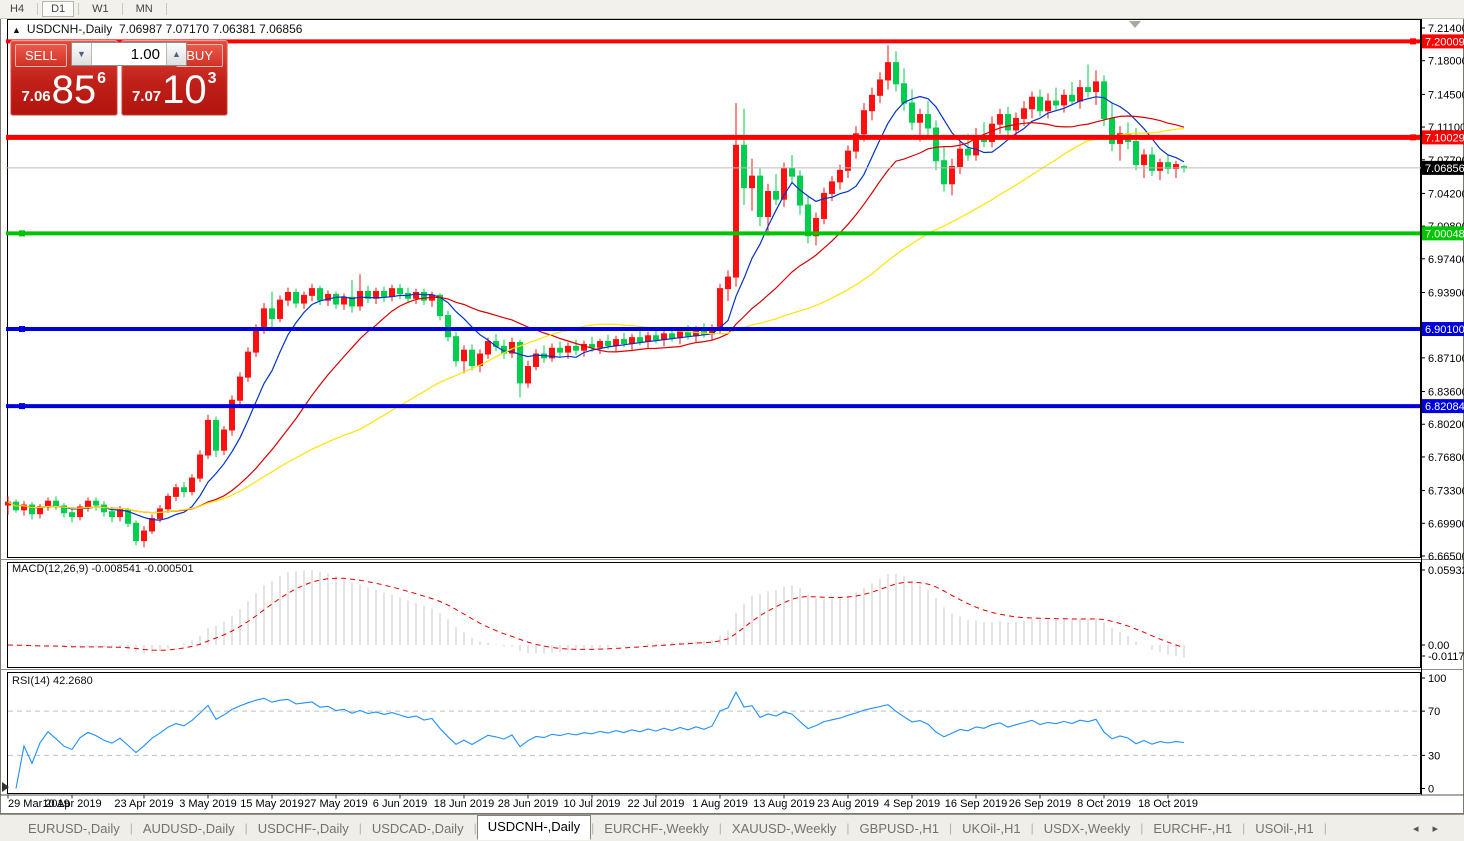  I want to click on svg-text: 8 Oct 2019, so click(1104, 804).